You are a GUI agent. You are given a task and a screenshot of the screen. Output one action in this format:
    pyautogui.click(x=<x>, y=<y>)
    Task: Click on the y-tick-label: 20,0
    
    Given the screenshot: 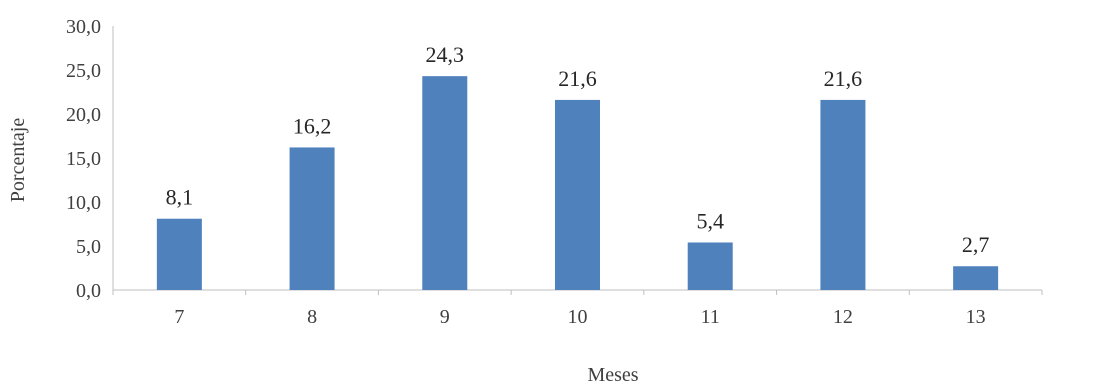 What is the action you would take?
    pyautogui.click(x=83, y=115)
    